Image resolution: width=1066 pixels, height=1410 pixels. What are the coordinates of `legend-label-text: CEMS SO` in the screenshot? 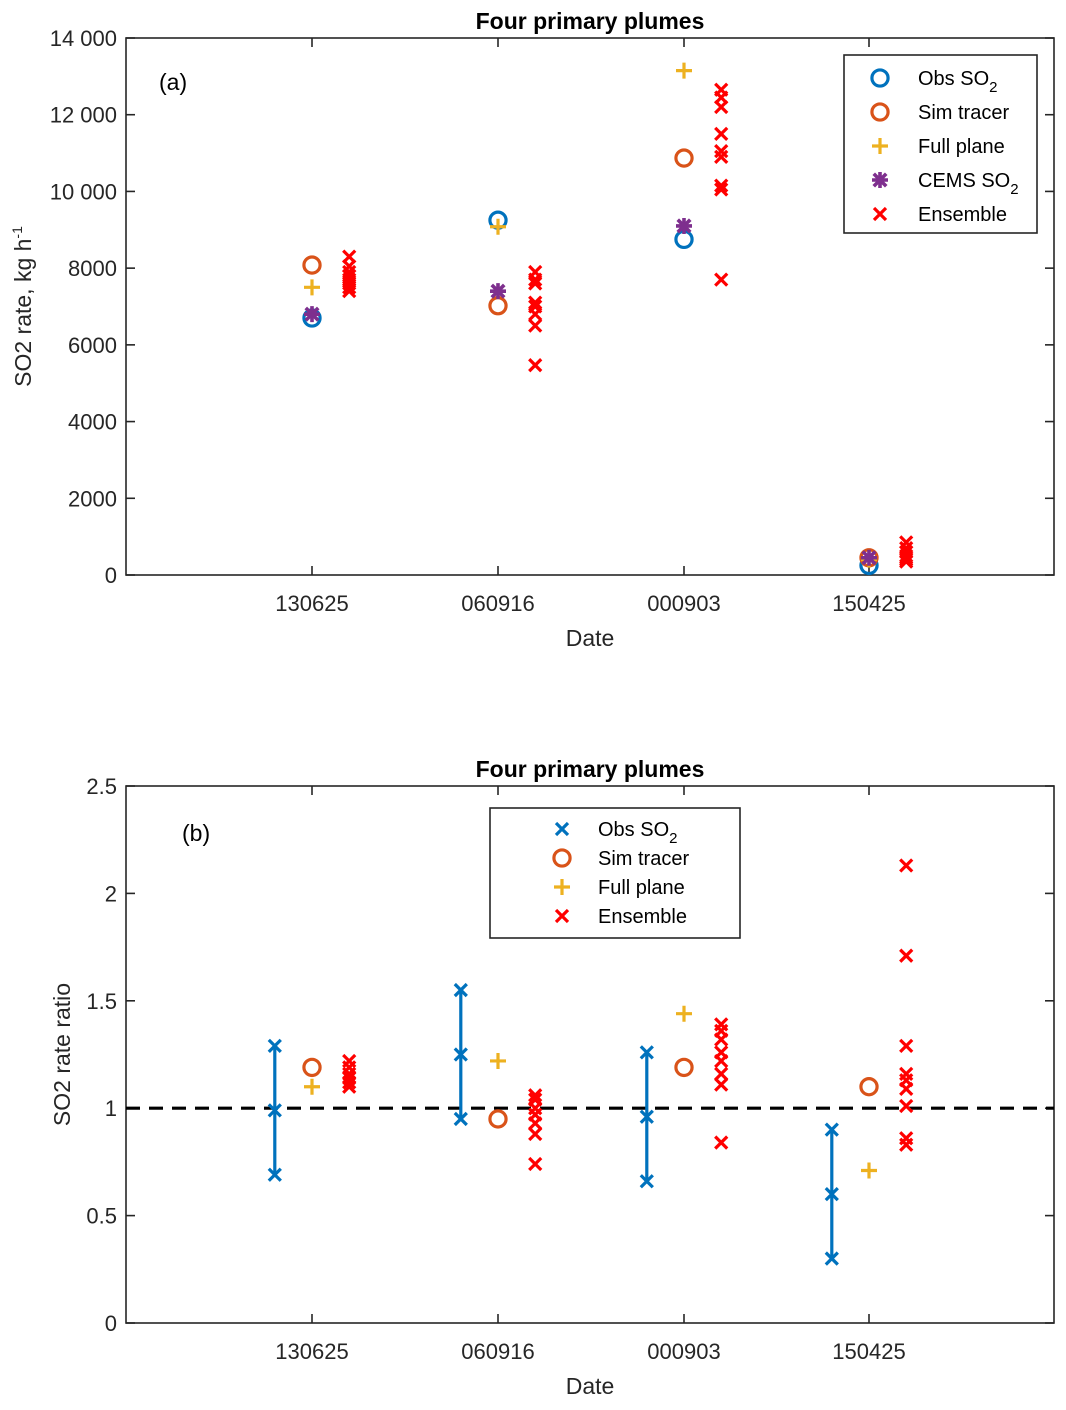 It's located at (964, 181).